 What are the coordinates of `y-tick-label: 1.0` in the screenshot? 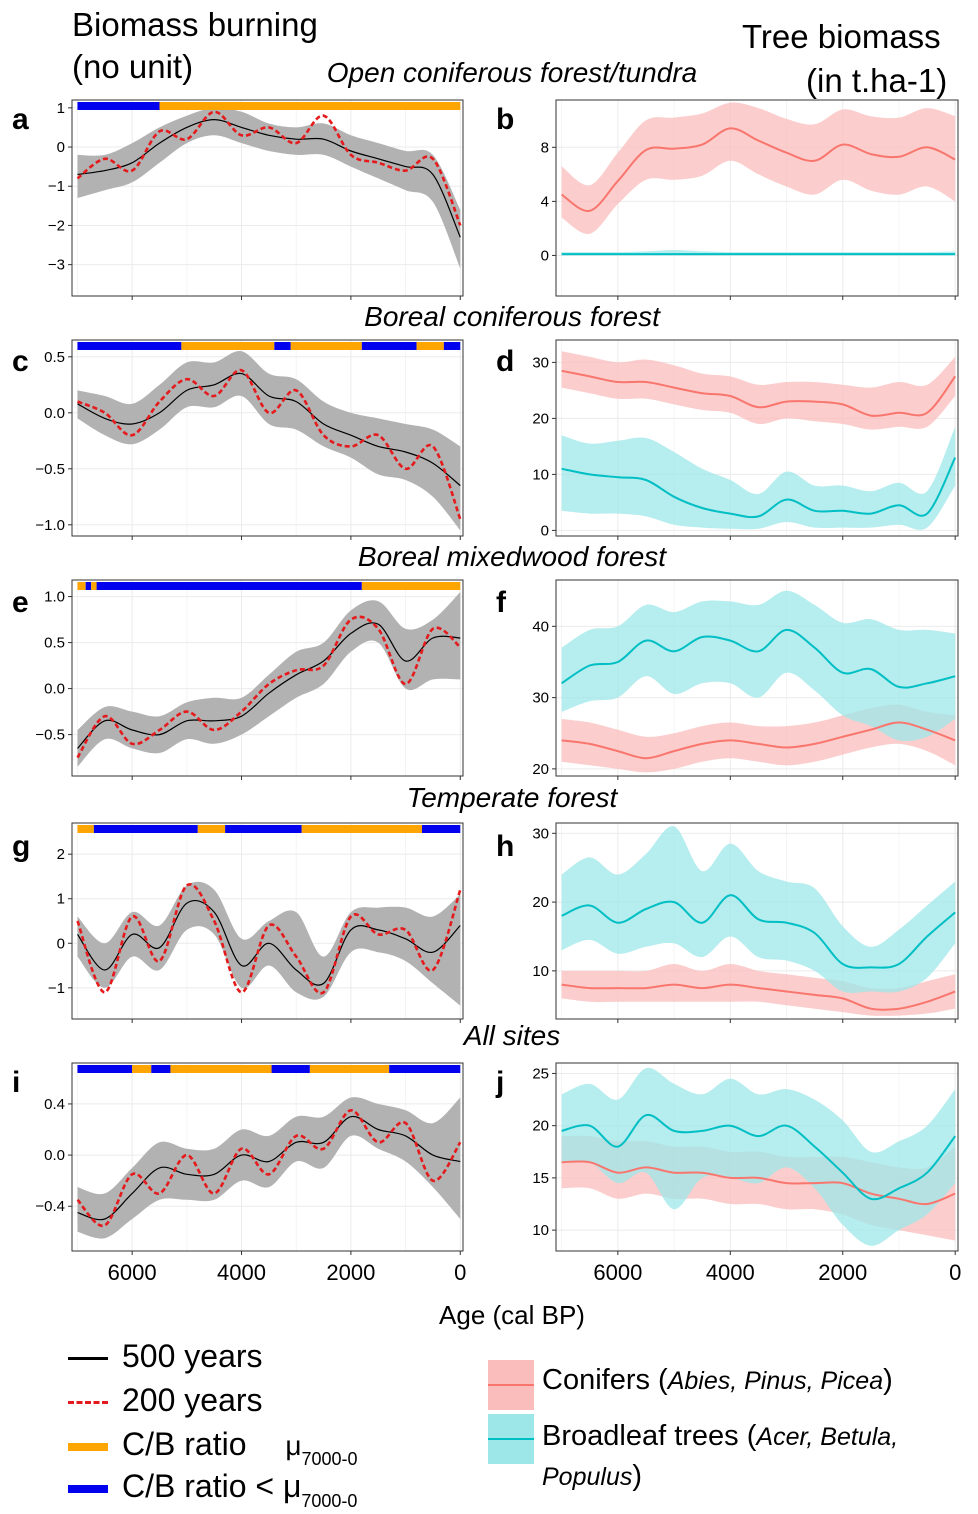 It's located at (54, 597).